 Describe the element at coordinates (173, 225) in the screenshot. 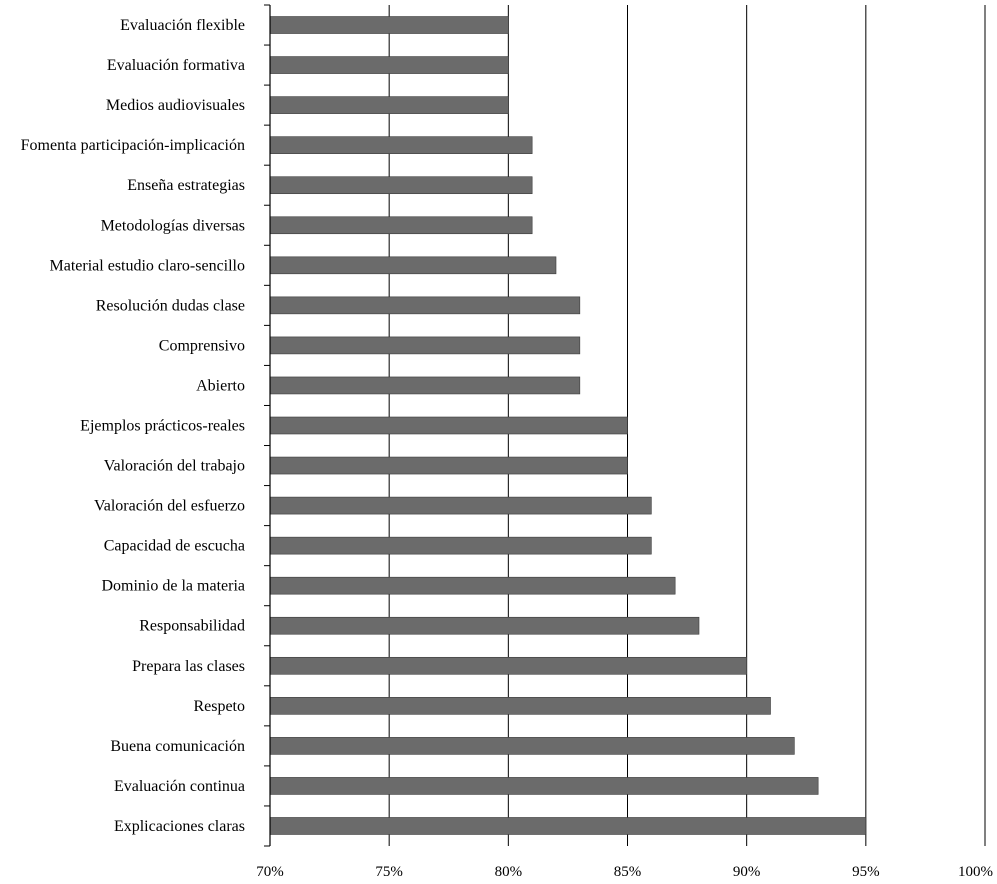

I see `category-label-metodologias-diversas: Metodologías diversas` at that location.